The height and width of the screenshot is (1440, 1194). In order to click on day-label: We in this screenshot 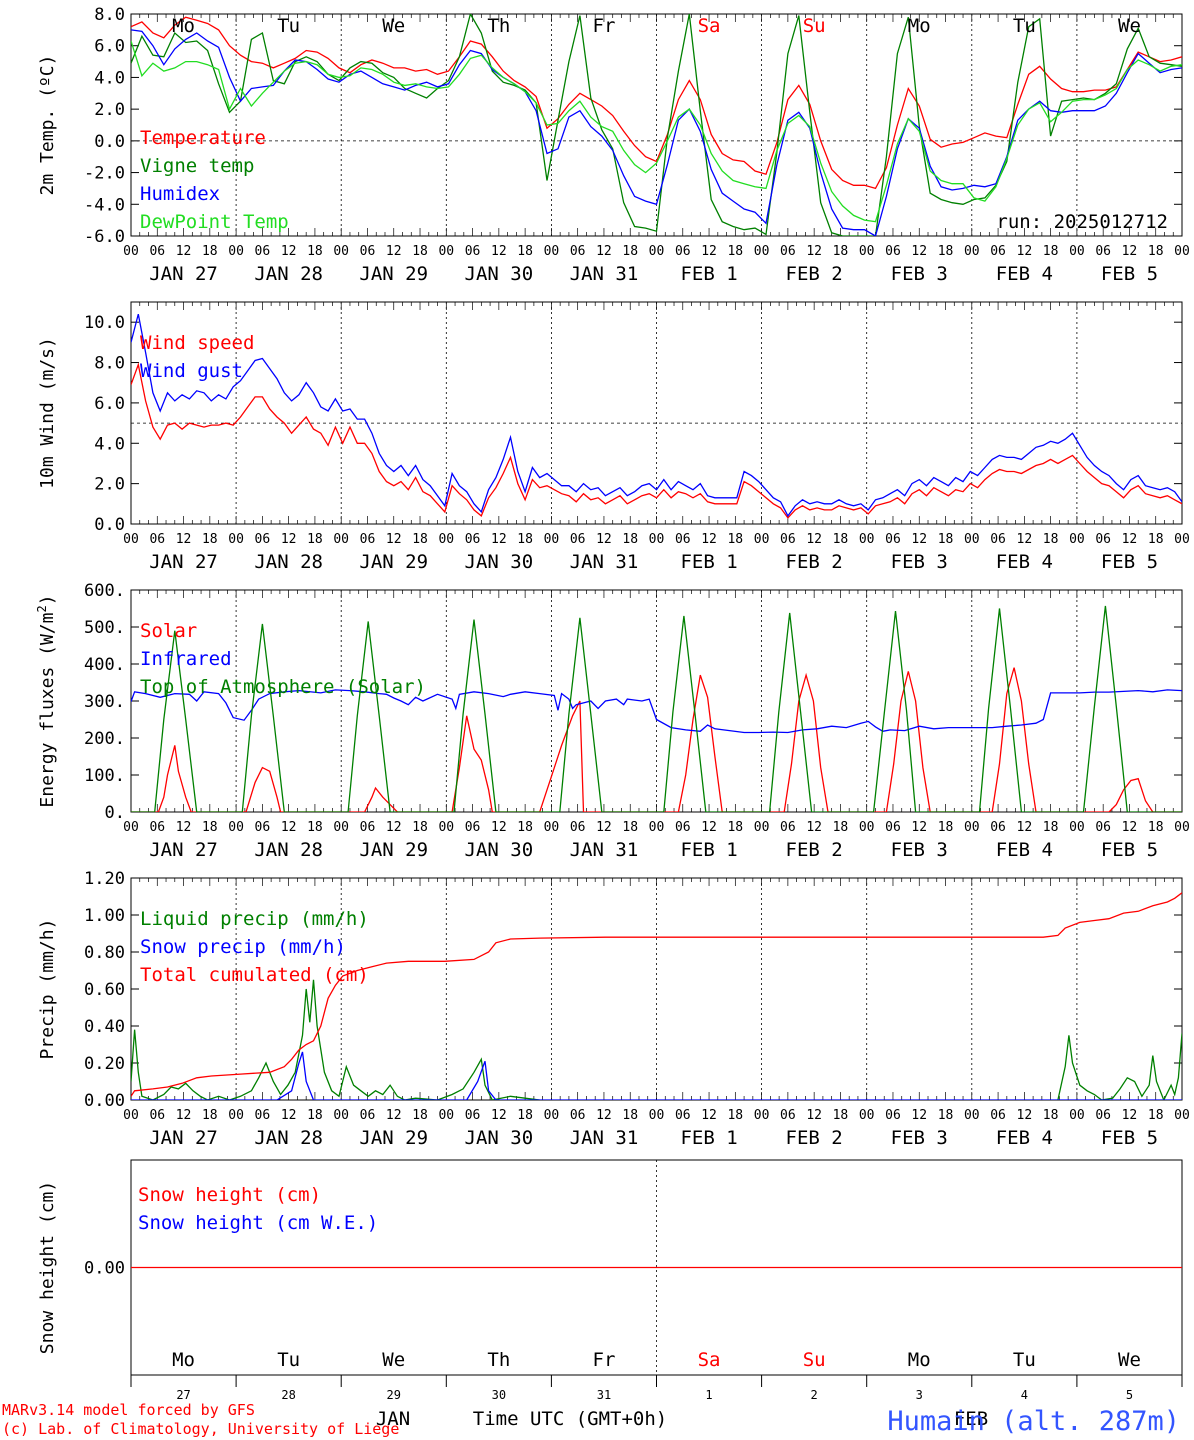, I will do `click(393, 1360)`.